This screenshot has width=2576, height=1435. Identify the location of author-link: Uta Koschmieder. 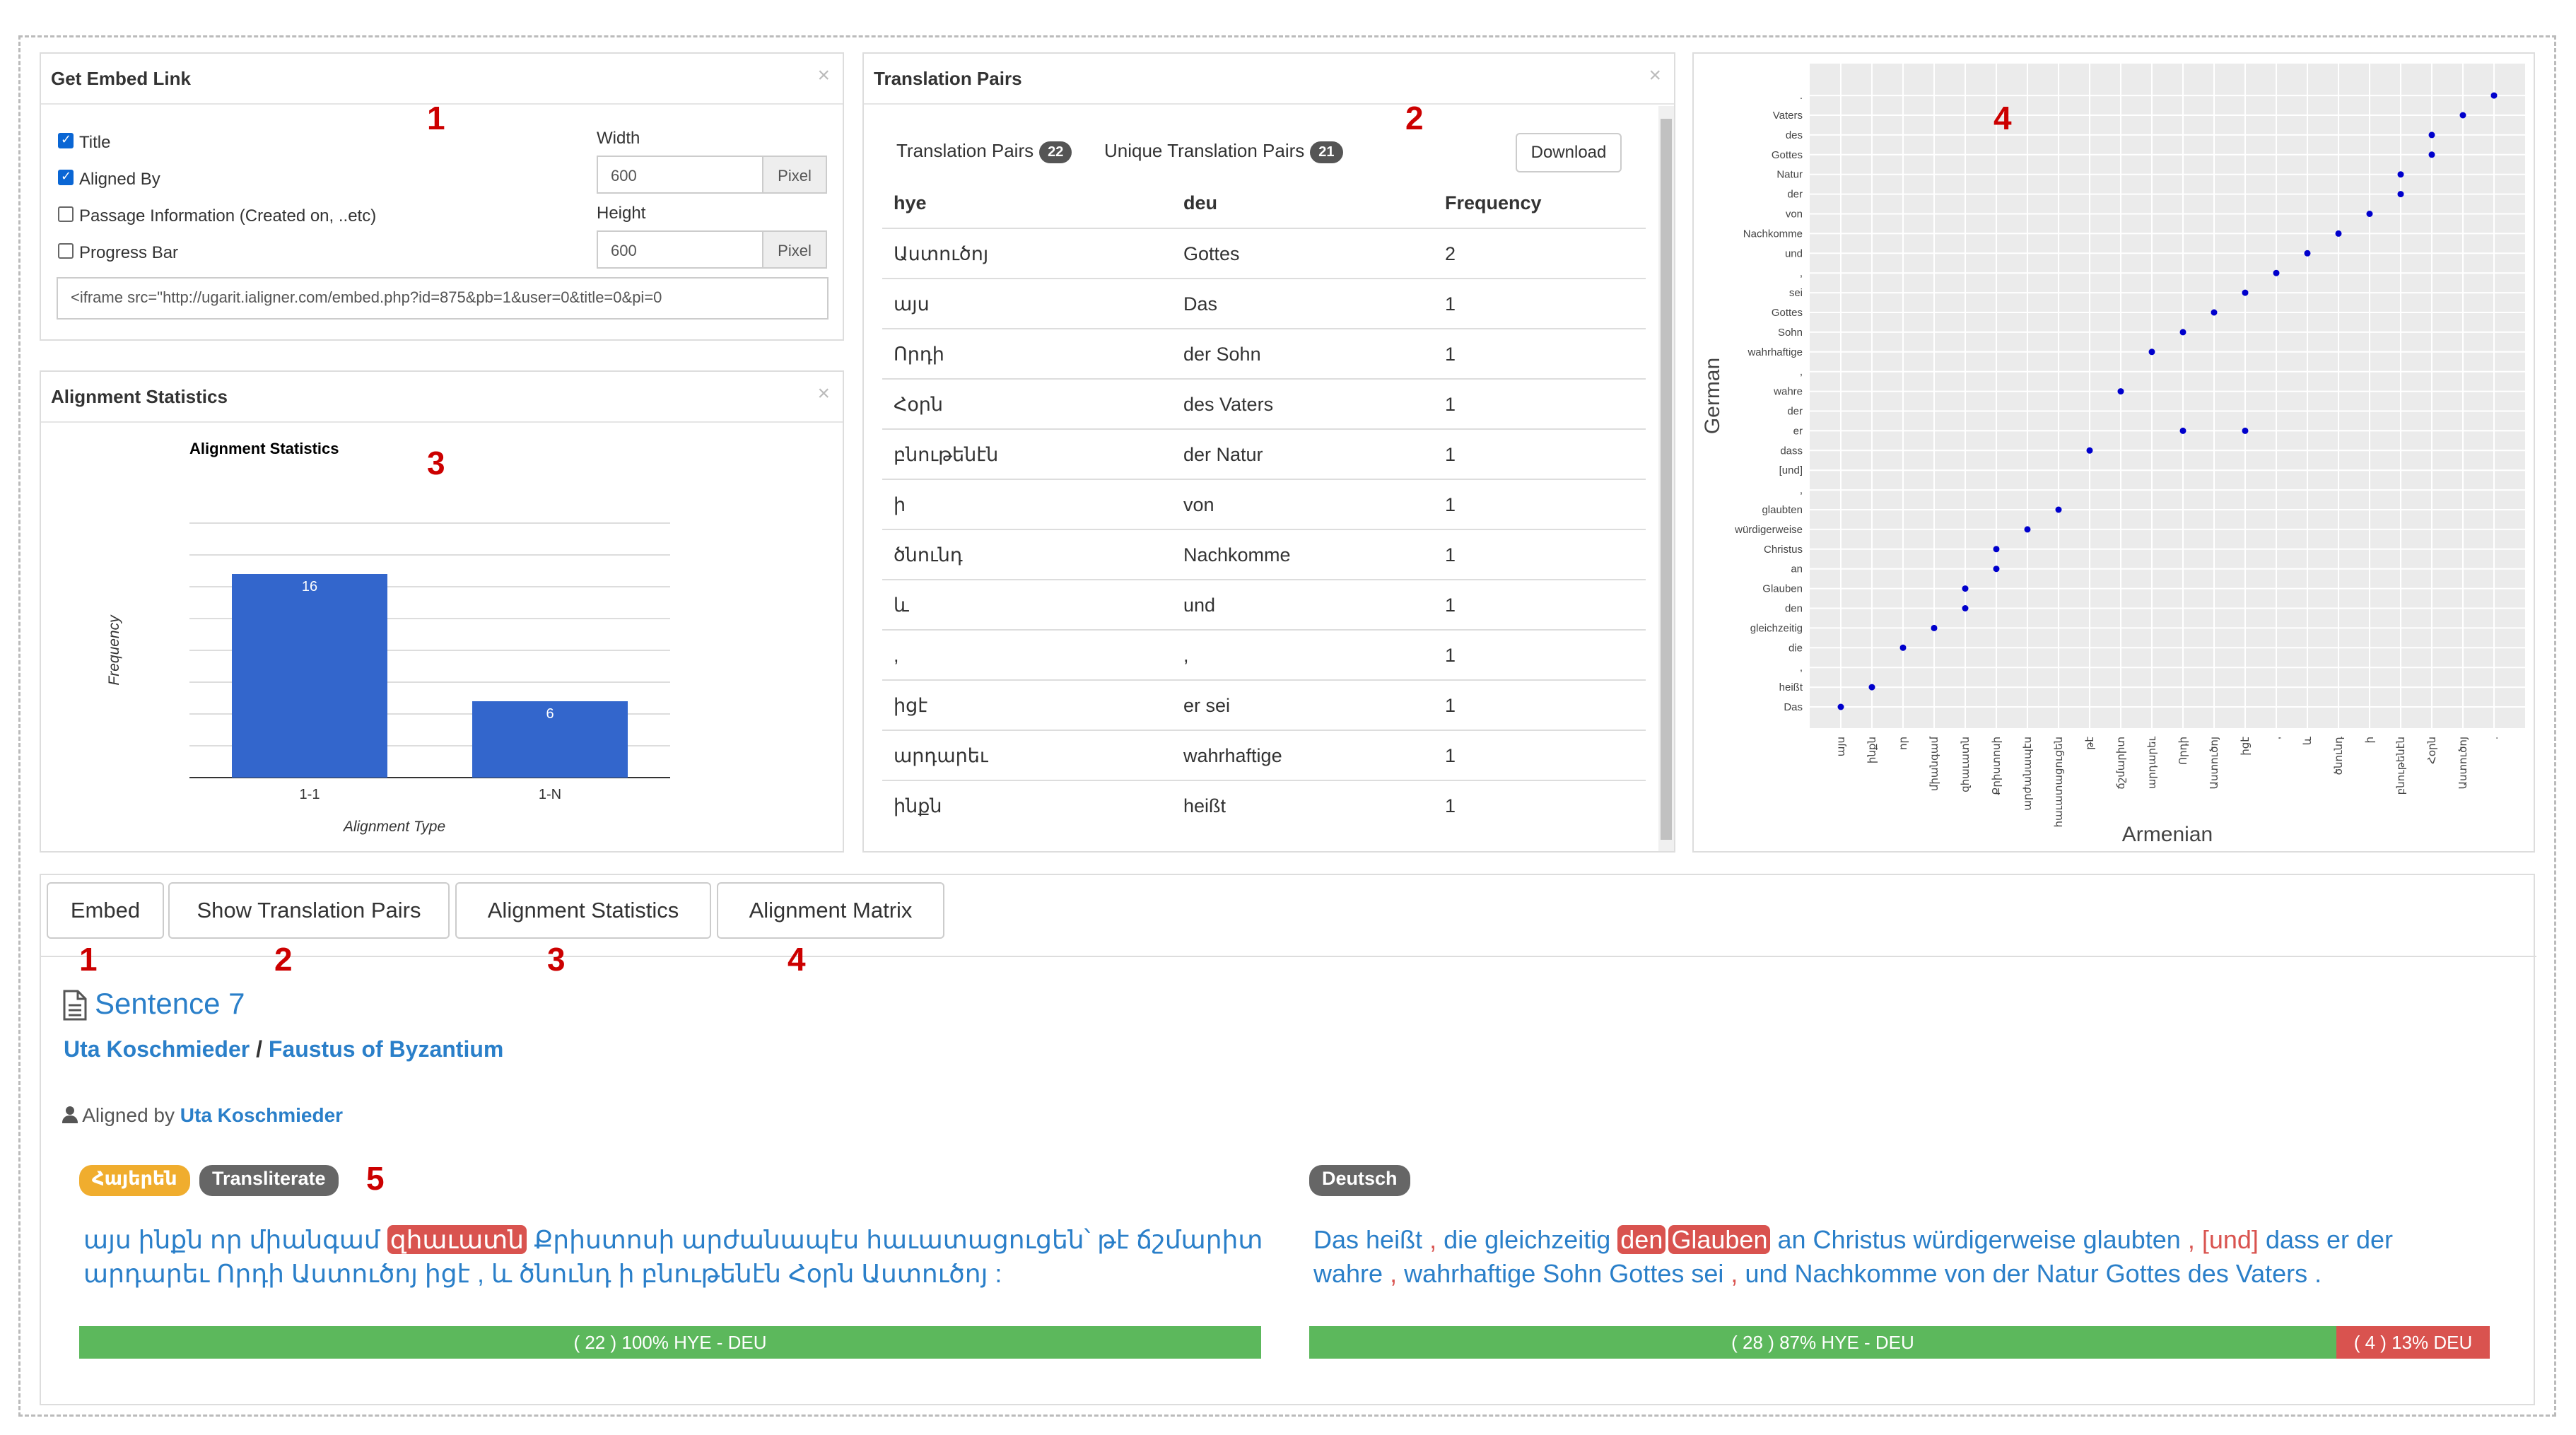
(157, 1049).